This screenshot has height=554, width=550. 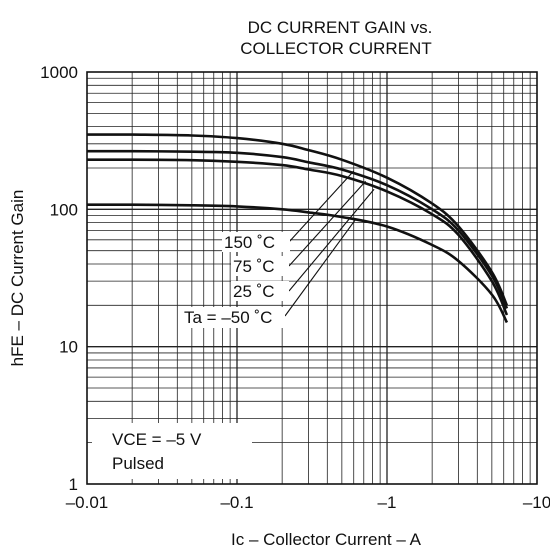 I want to click on x-tick-label: –0.01, so click(x=87, y=502).